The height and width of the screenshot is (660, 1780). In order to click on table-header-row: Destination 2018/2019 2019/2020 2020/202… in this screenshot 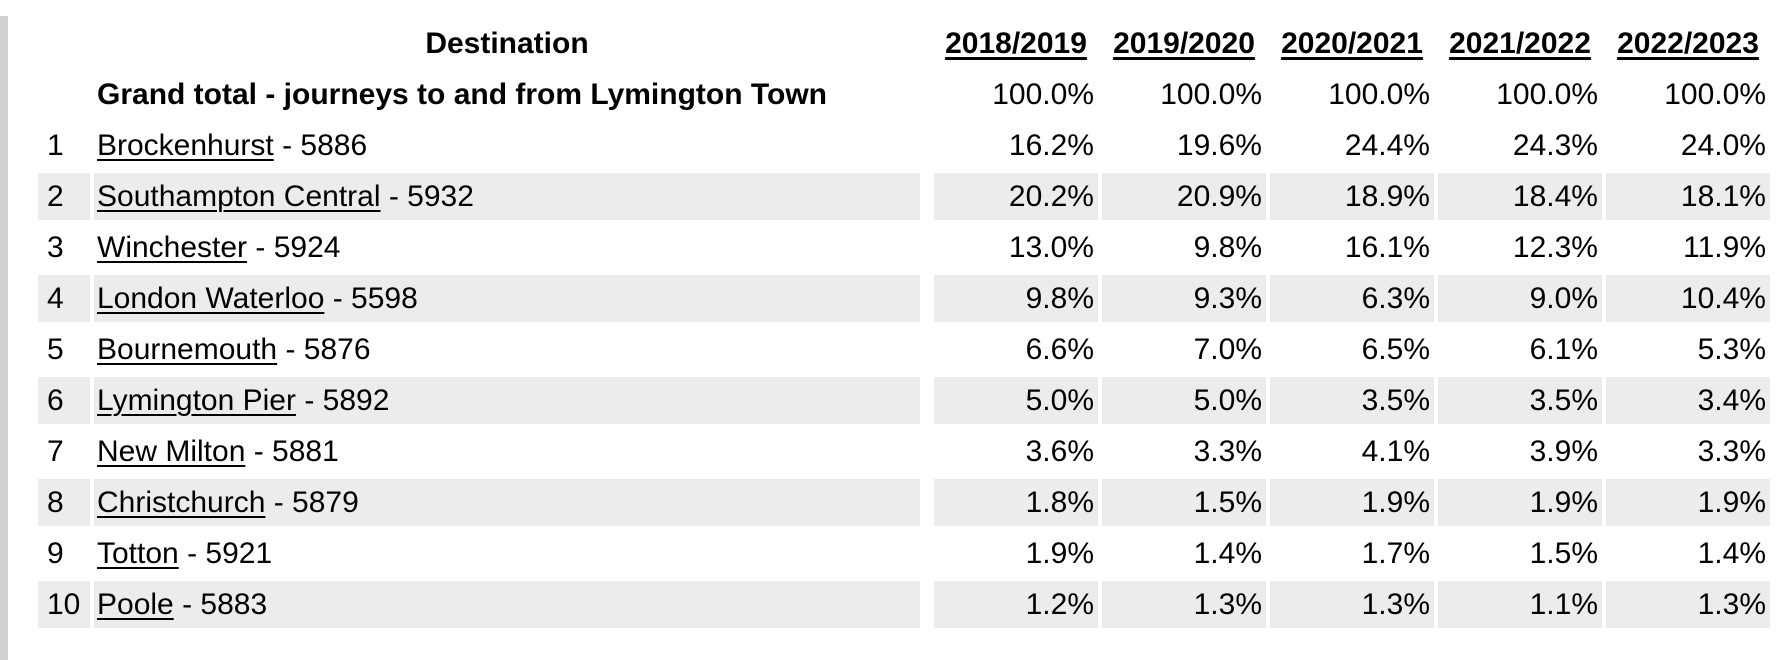, I will do `click(904, 43)`.